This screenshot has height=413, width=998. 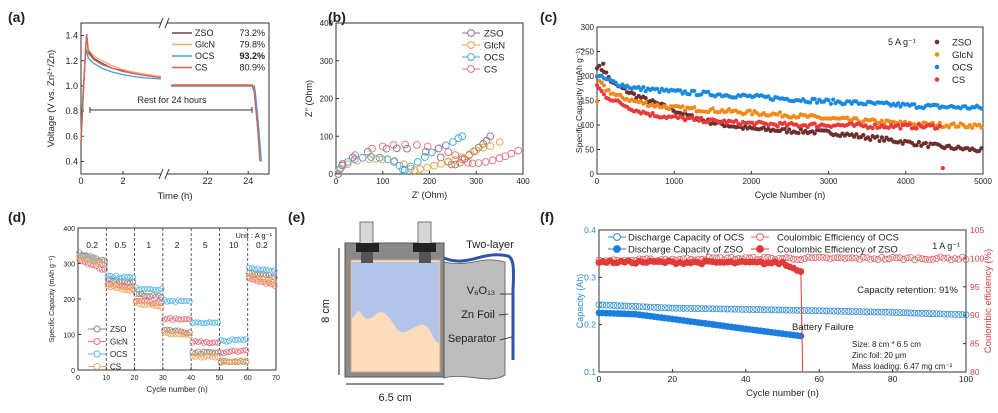 What do you see at coordinates (309, 98) in the screenshot?
I see `y-axis-label: Z'' (Ohm)` at bounding box center [309, 98].